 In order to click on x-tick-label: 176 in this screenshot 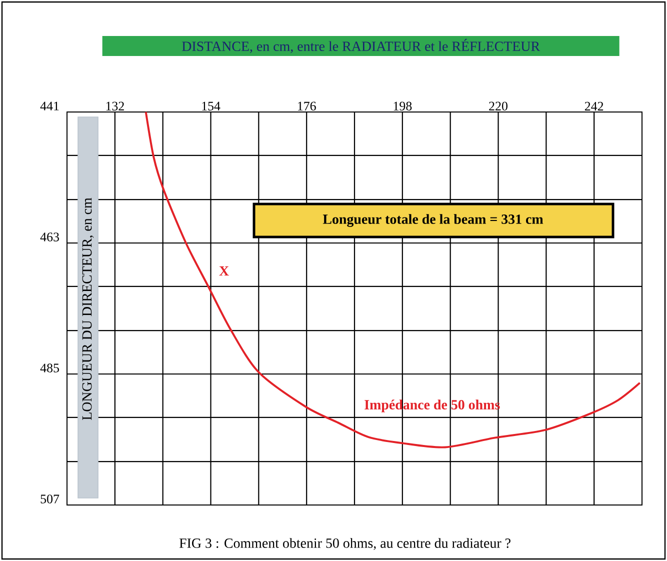, I will do `click(307, 106)`.